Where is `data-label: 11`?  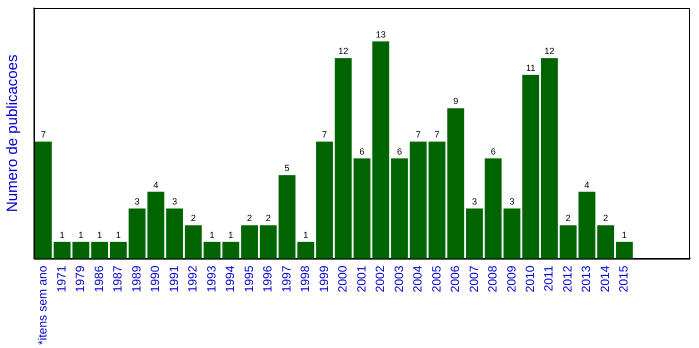
data-label: 11 is located at coordinates (531, 67).